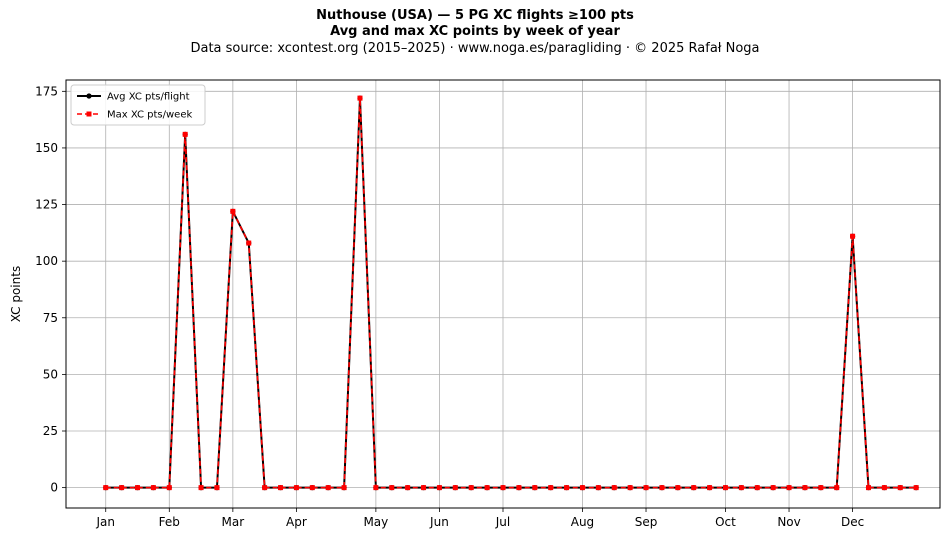  I want to click on x-tick-label: Feb, so click(169, 522).